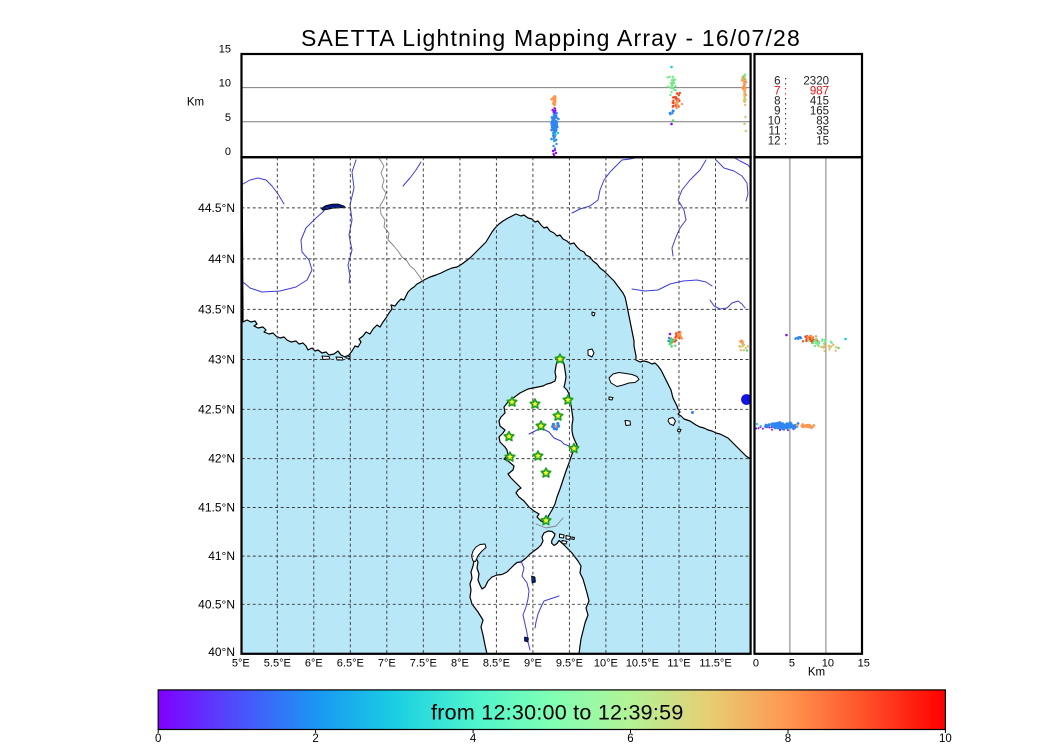 Image resolution: width=1050 pixels, height=750 pixels. What do you see at coordinates (221, 652) in the screenshot?
I see `svg-text: 40°N` at bounding box center [221, 652].